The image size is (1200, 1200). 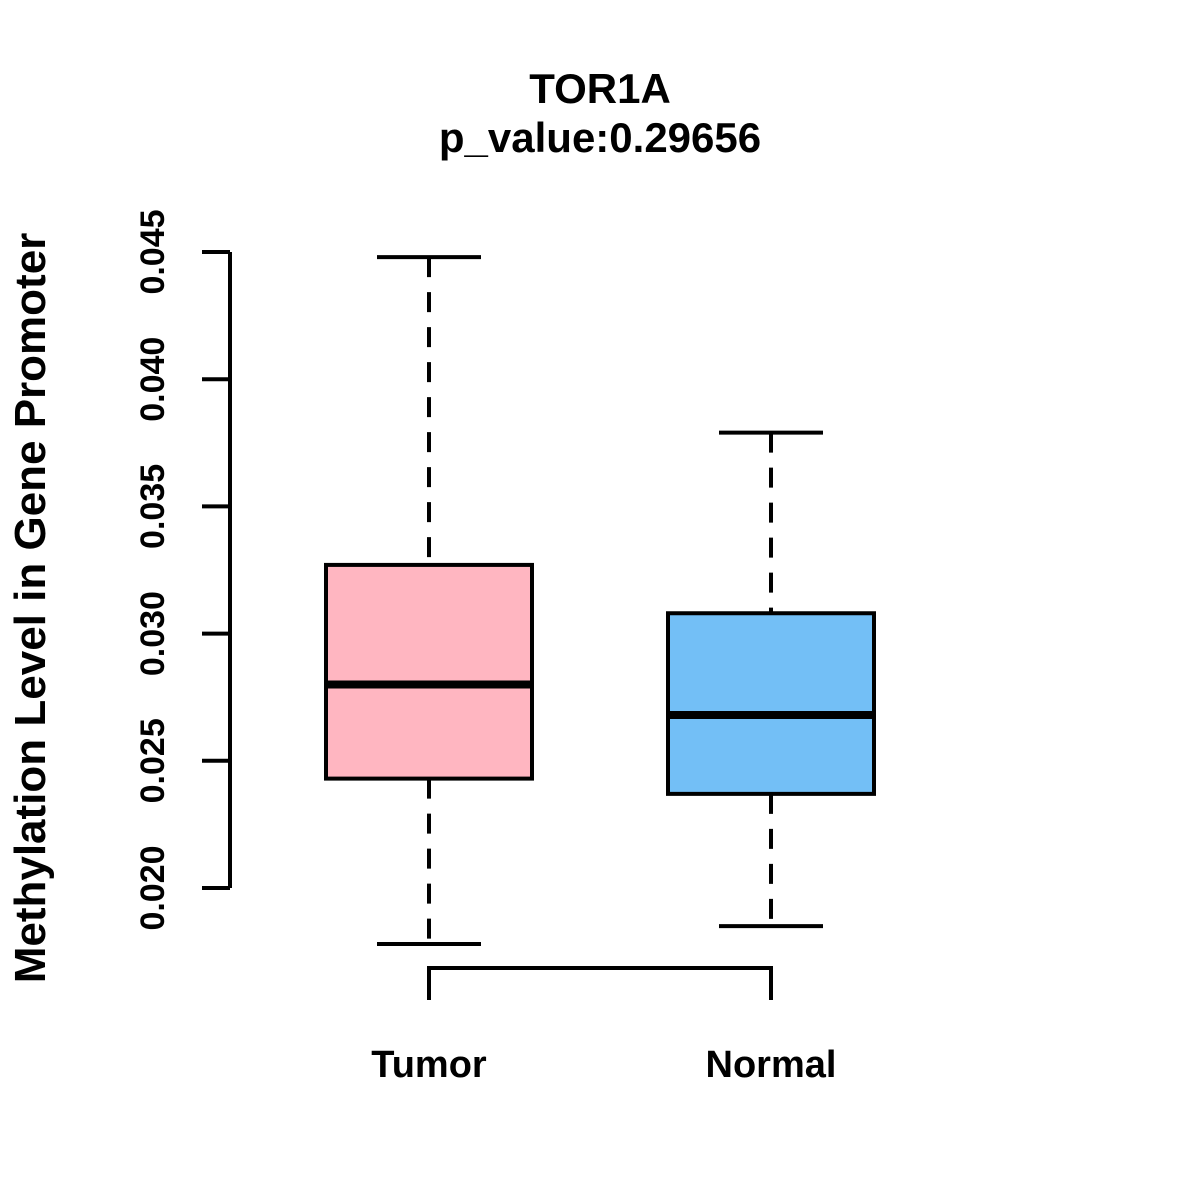 I want to click on x-axis-bracket, so click(x=600, y=983).